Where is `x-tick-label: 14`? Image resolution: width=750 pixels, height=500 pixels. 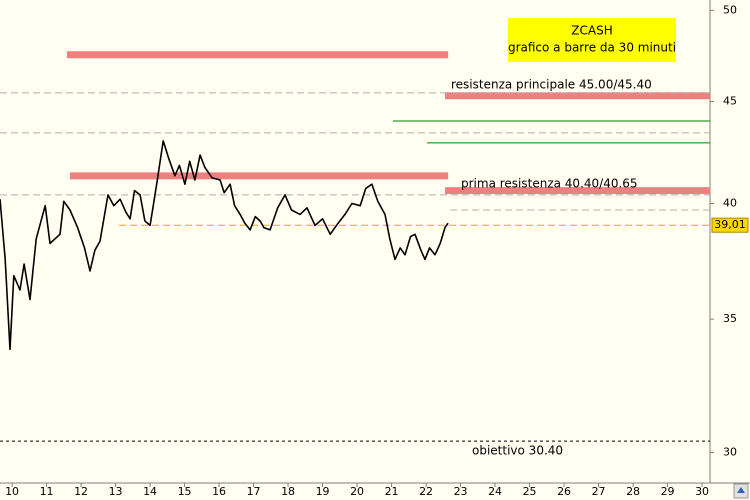
x-tick-label: 14 is located at coordinates (150, 491).